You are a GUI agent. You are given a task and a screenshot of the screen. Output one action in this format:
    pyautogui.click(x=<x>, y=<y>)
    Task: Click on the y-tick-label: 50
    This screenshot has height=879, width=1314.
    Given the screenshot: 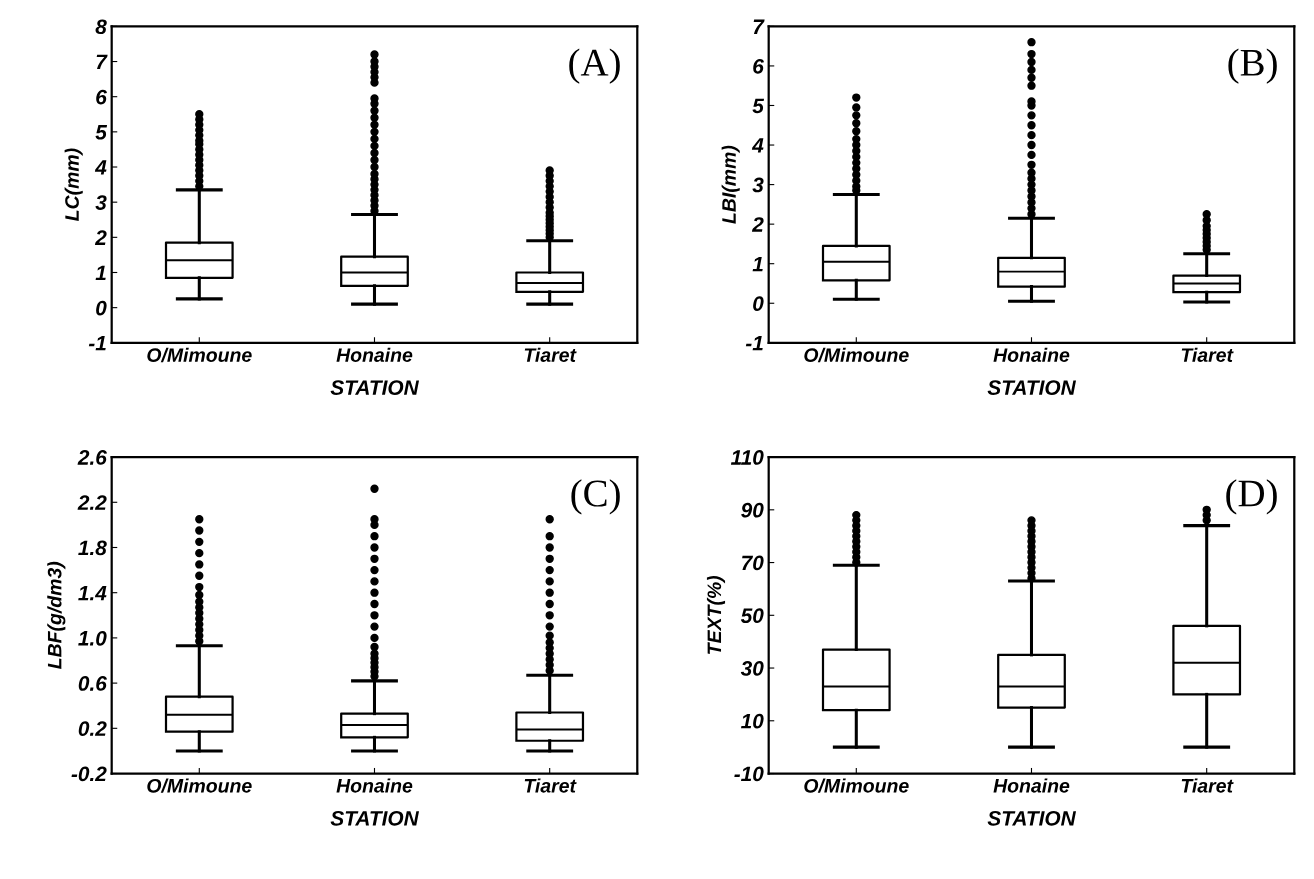 What is the action you would take?
    pyautogui.click(x=752, y=616)
    